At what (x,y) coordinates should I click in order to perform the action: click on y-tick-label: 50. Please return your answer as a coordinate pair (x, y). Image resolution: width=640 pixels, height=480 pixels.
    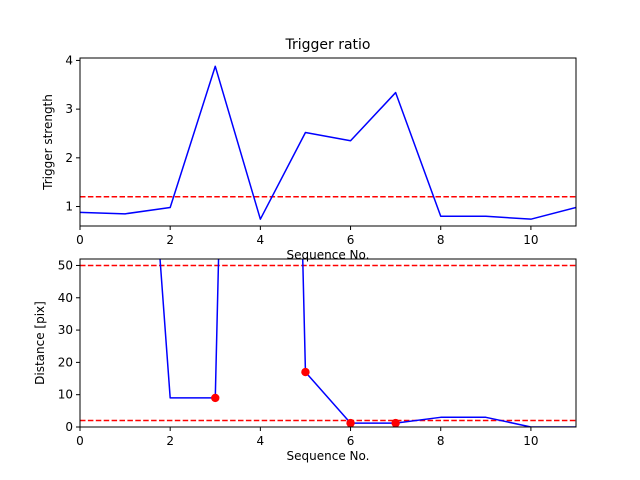
    Looking at the image, I should click on (65, 265).